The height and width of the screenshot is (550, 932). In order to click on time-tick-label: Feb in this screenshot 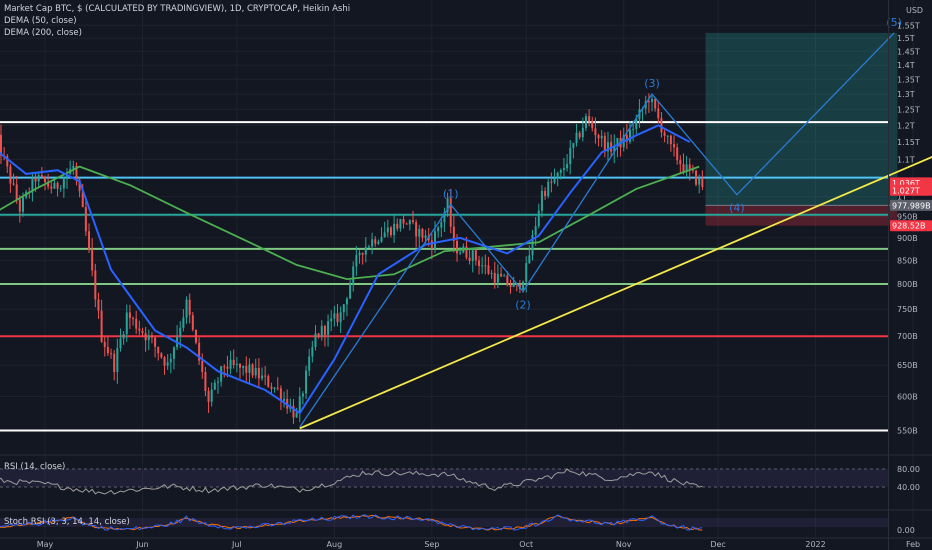, I will do `click(913, 544)`.